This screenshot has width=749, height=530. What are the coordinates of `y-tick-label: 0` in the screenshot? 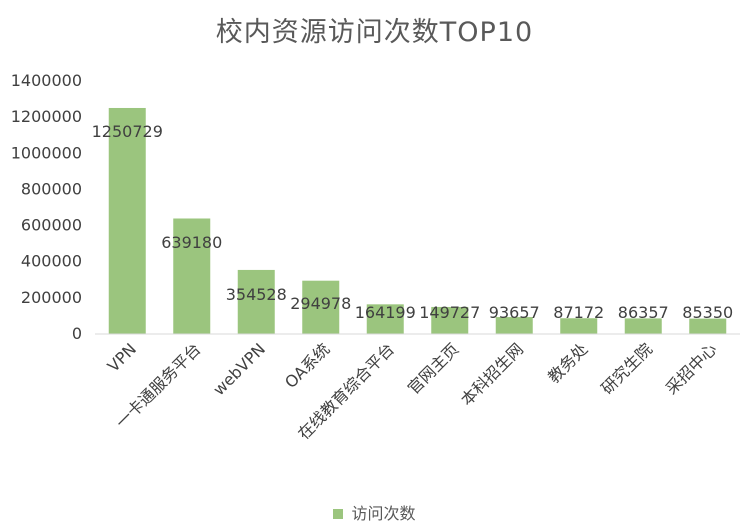 It's located at (77, 333).